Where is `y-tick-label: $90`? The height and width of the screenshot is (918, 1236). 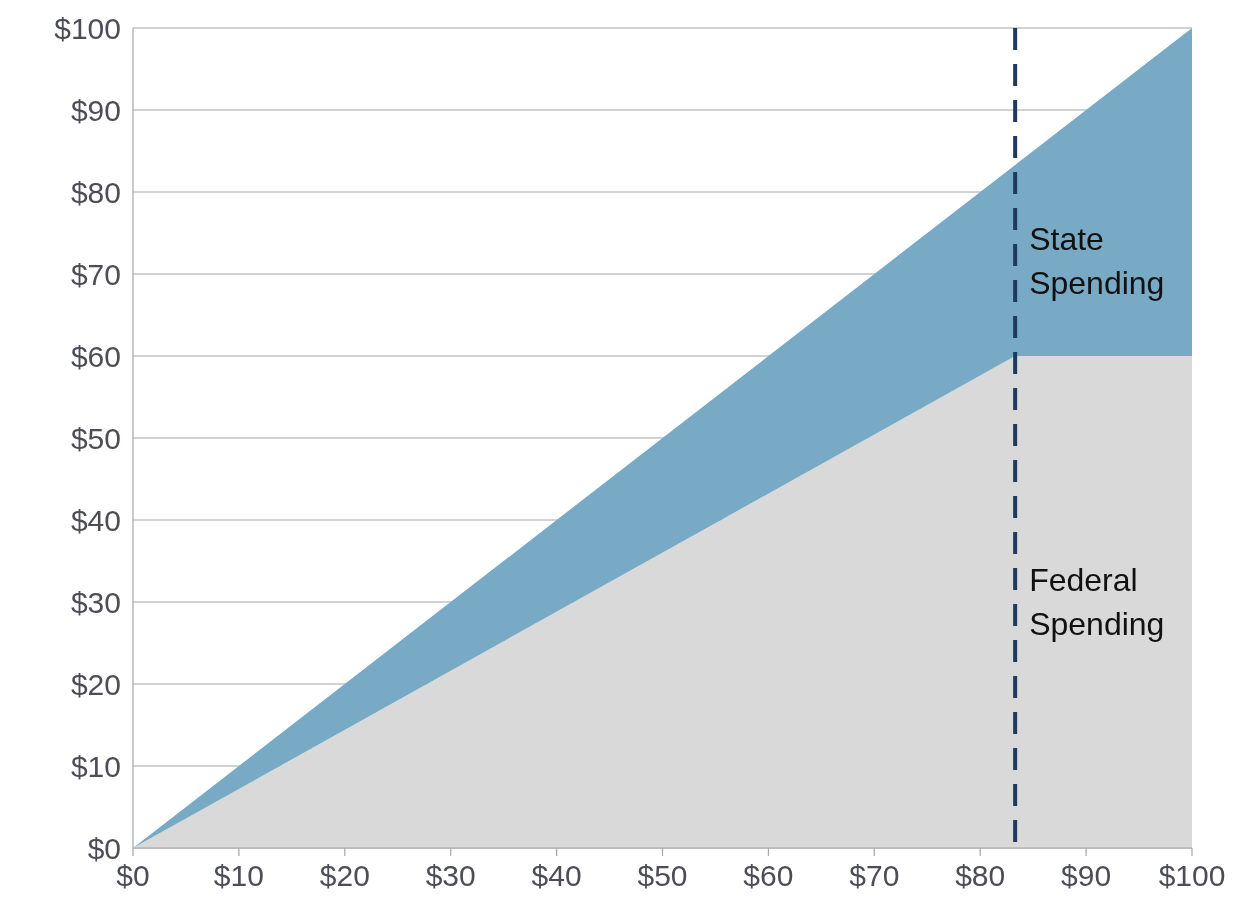
y-tick-label: $90 is located at coordinates (95, 110).